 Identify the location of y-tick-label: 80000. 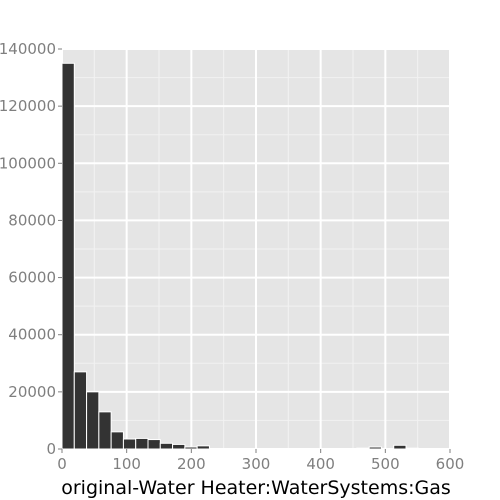
(32, 220).